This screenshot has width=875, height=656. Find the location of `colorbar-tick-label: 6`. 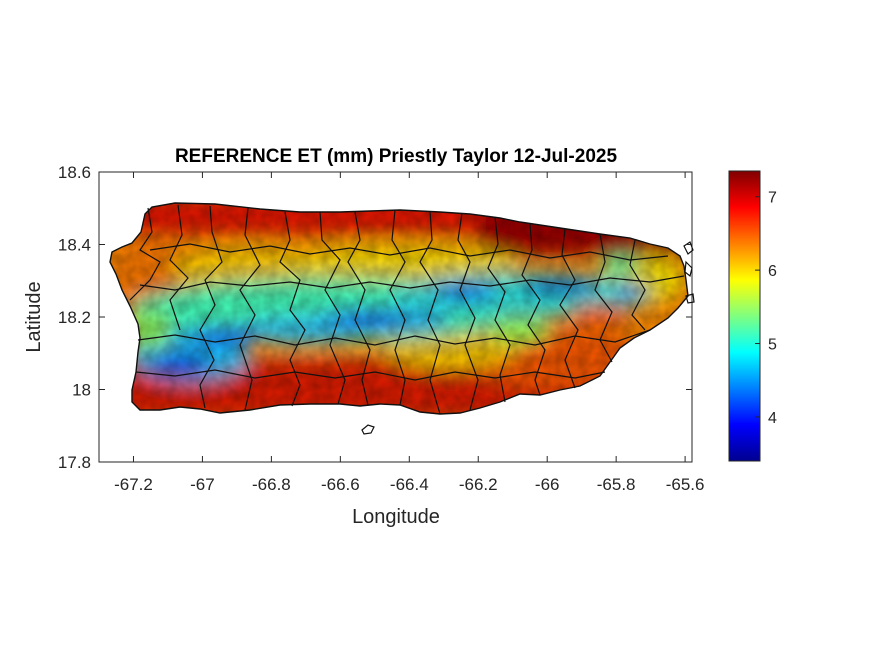

colorbar-tick-label: 6 is located at coordinates (772, 271).